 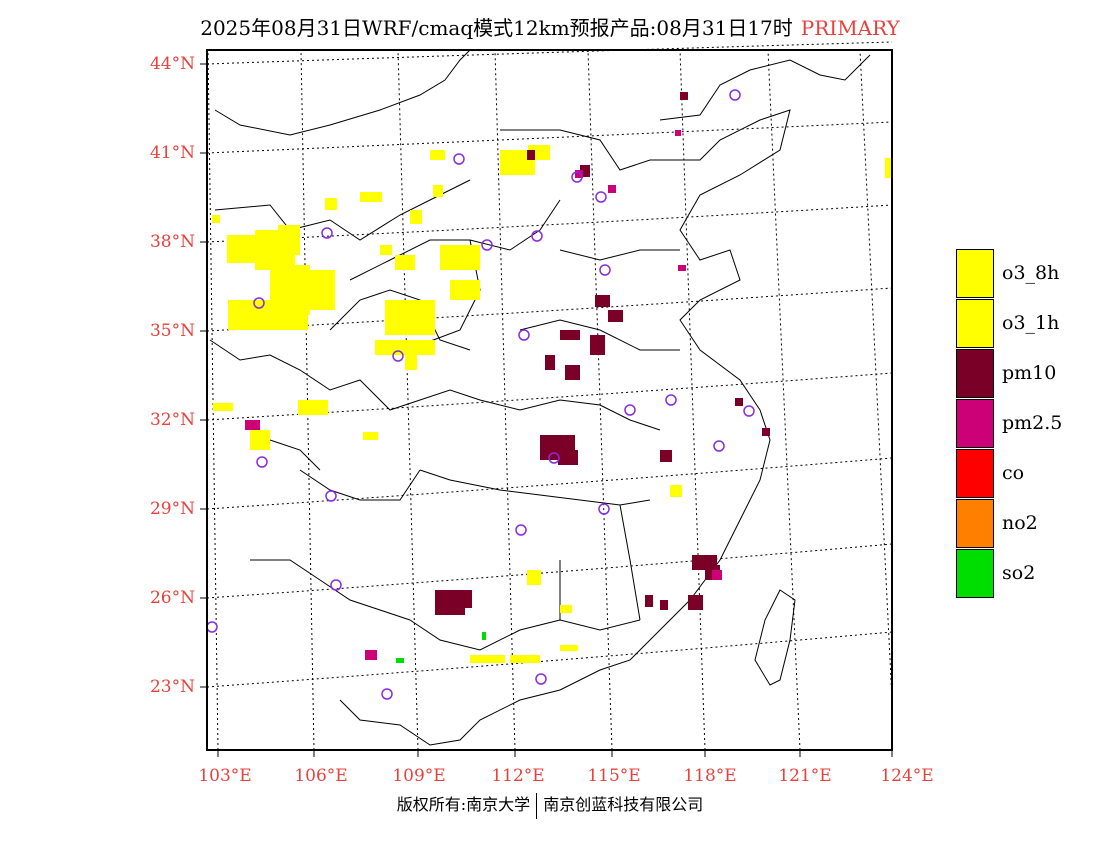 What do you see at coordinates (1013, 473) in the screenshot?
I see `legend-label: co` at bounding box center [1013, 473].